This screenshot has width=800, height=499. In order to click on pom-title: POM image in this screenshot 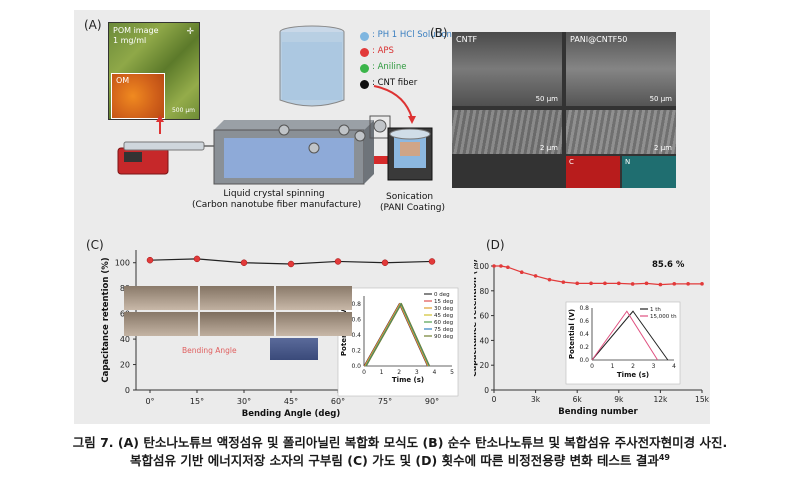, I will do `click(136, 30)`.